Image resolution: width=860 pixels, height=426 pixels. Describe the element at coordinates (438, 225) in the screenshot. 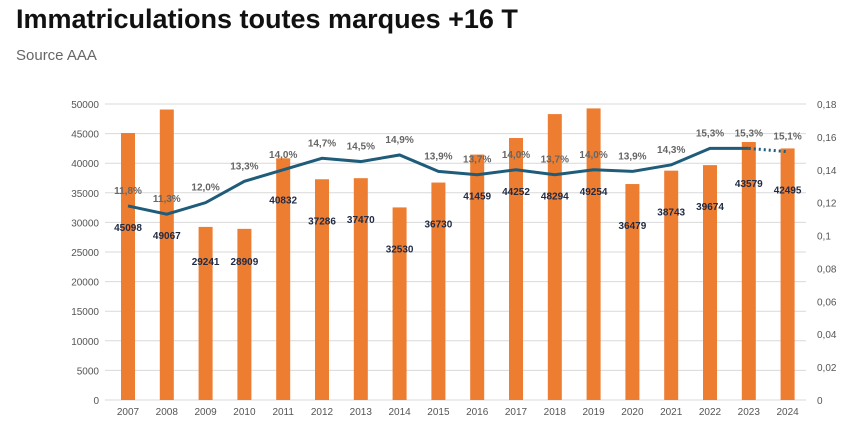

I see `bar-data-label: 36730` at that location.